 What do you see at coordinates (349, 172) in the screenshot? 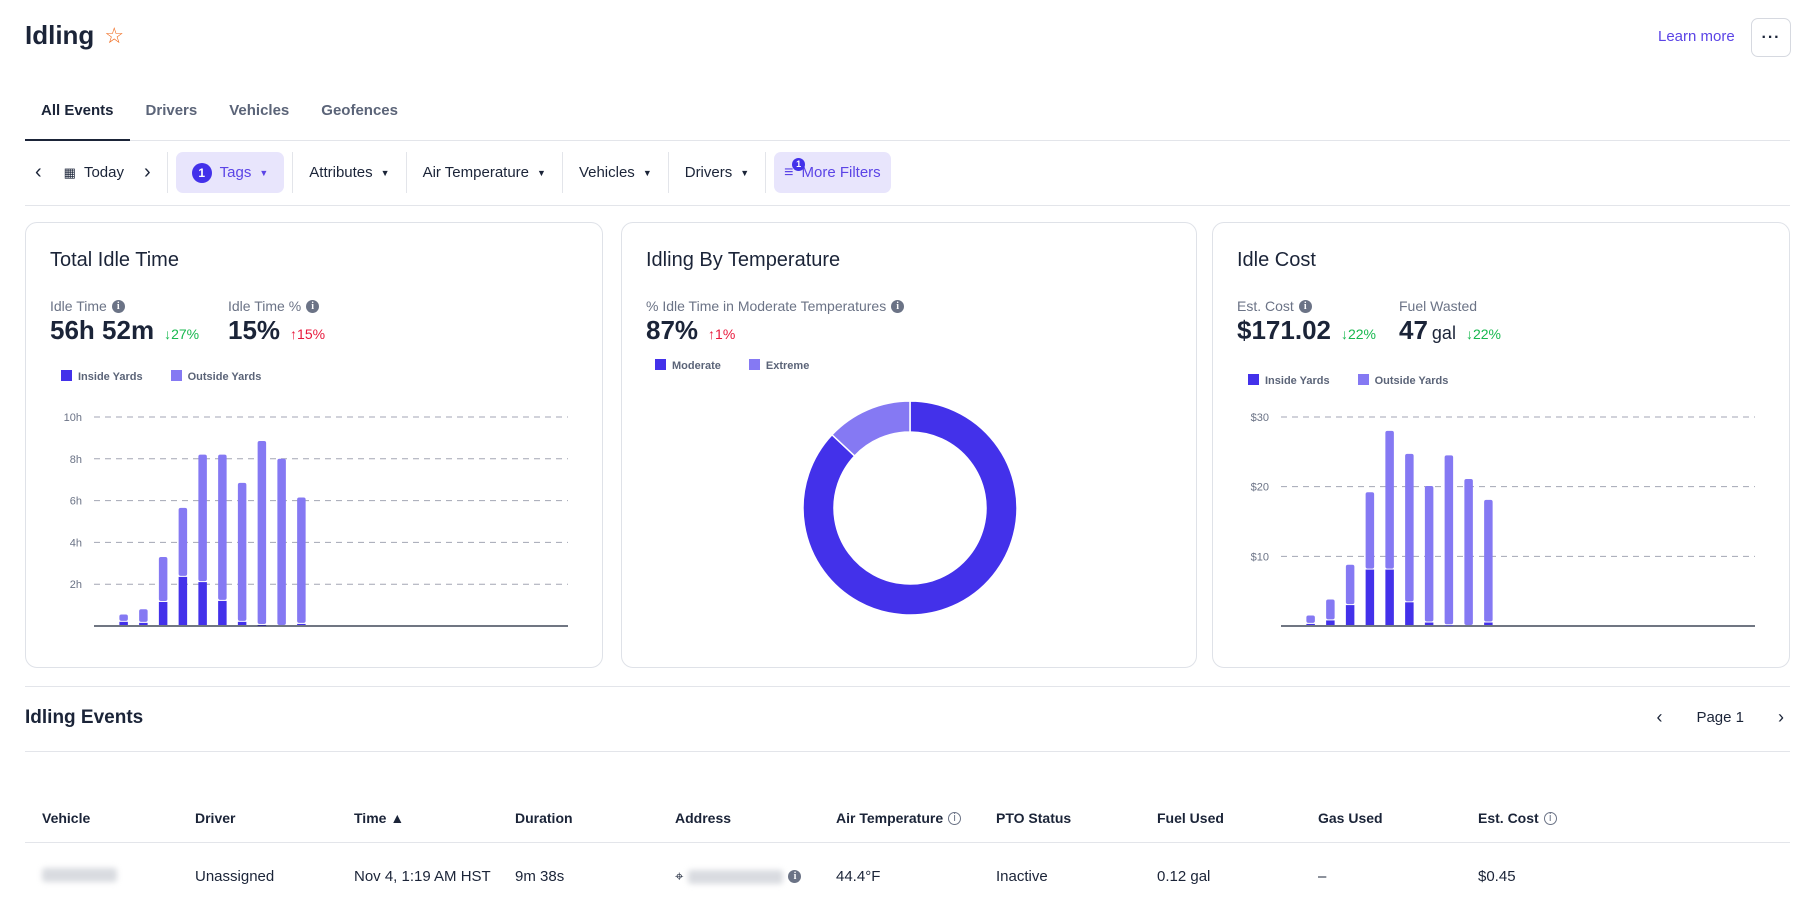
I see `attributes-filter: Attributes ▼` at bounding box center [349, 172].